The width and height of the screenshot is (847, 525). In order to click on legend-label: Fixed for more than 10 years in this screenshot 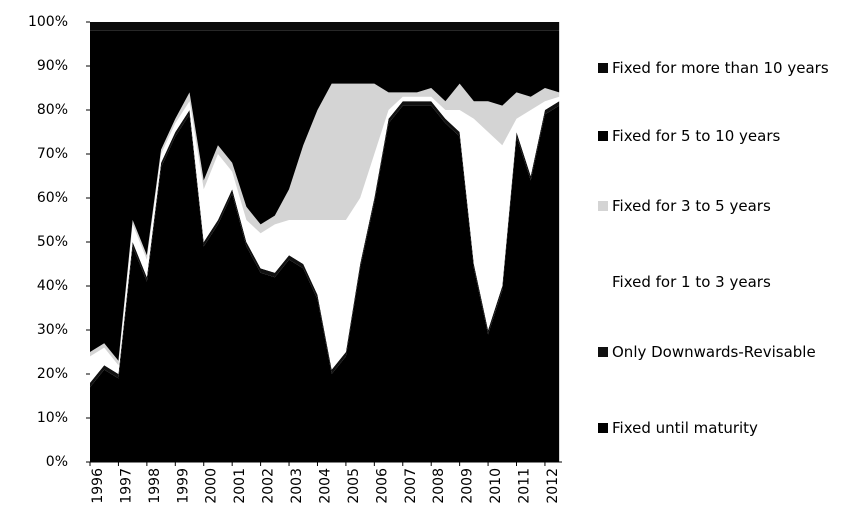, I will do `click(720, 68)`.